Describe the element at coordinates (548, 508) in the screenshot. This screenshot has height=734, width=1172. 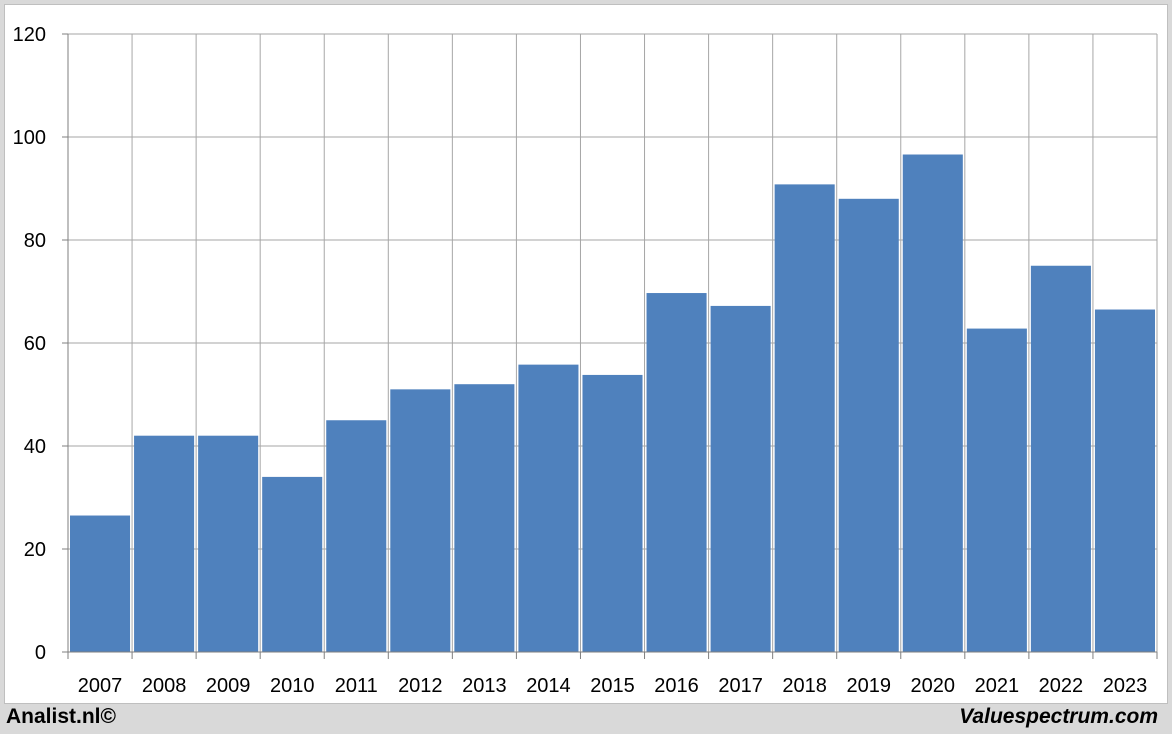
I see `bar-2014` at that location.